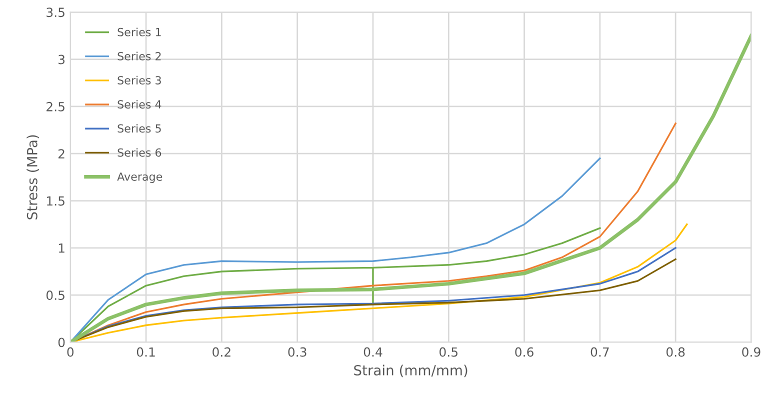  What do you see at coordinates (145, 352) in the screenshot?
I see `x-tick-label: 0.1` at bounding box center [145, 352].